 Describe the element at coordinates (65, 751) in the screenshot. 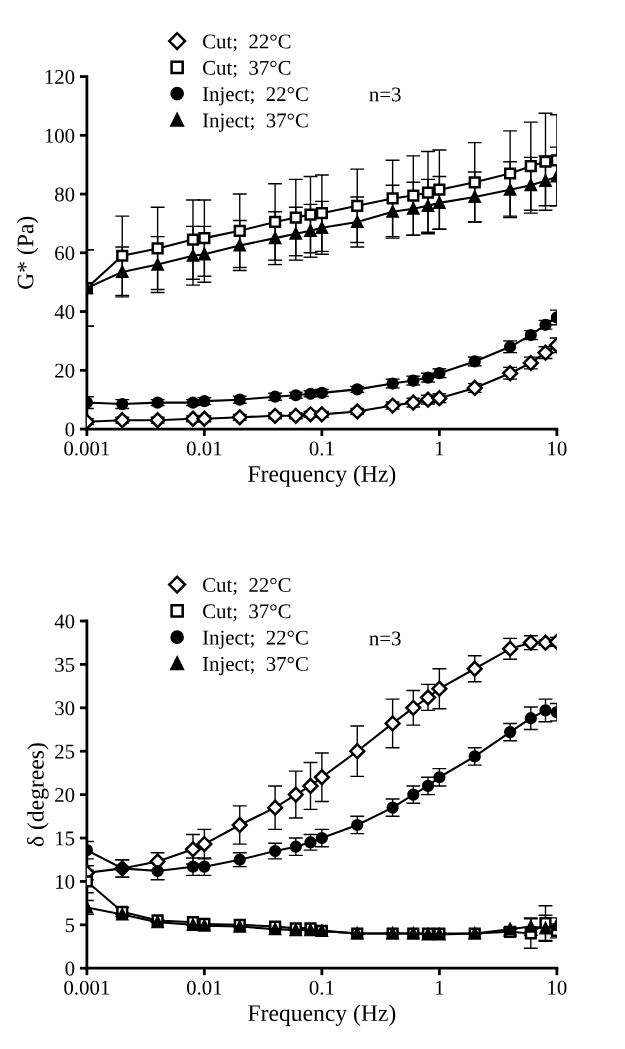

I see `y-tick-label: 25` at that location.